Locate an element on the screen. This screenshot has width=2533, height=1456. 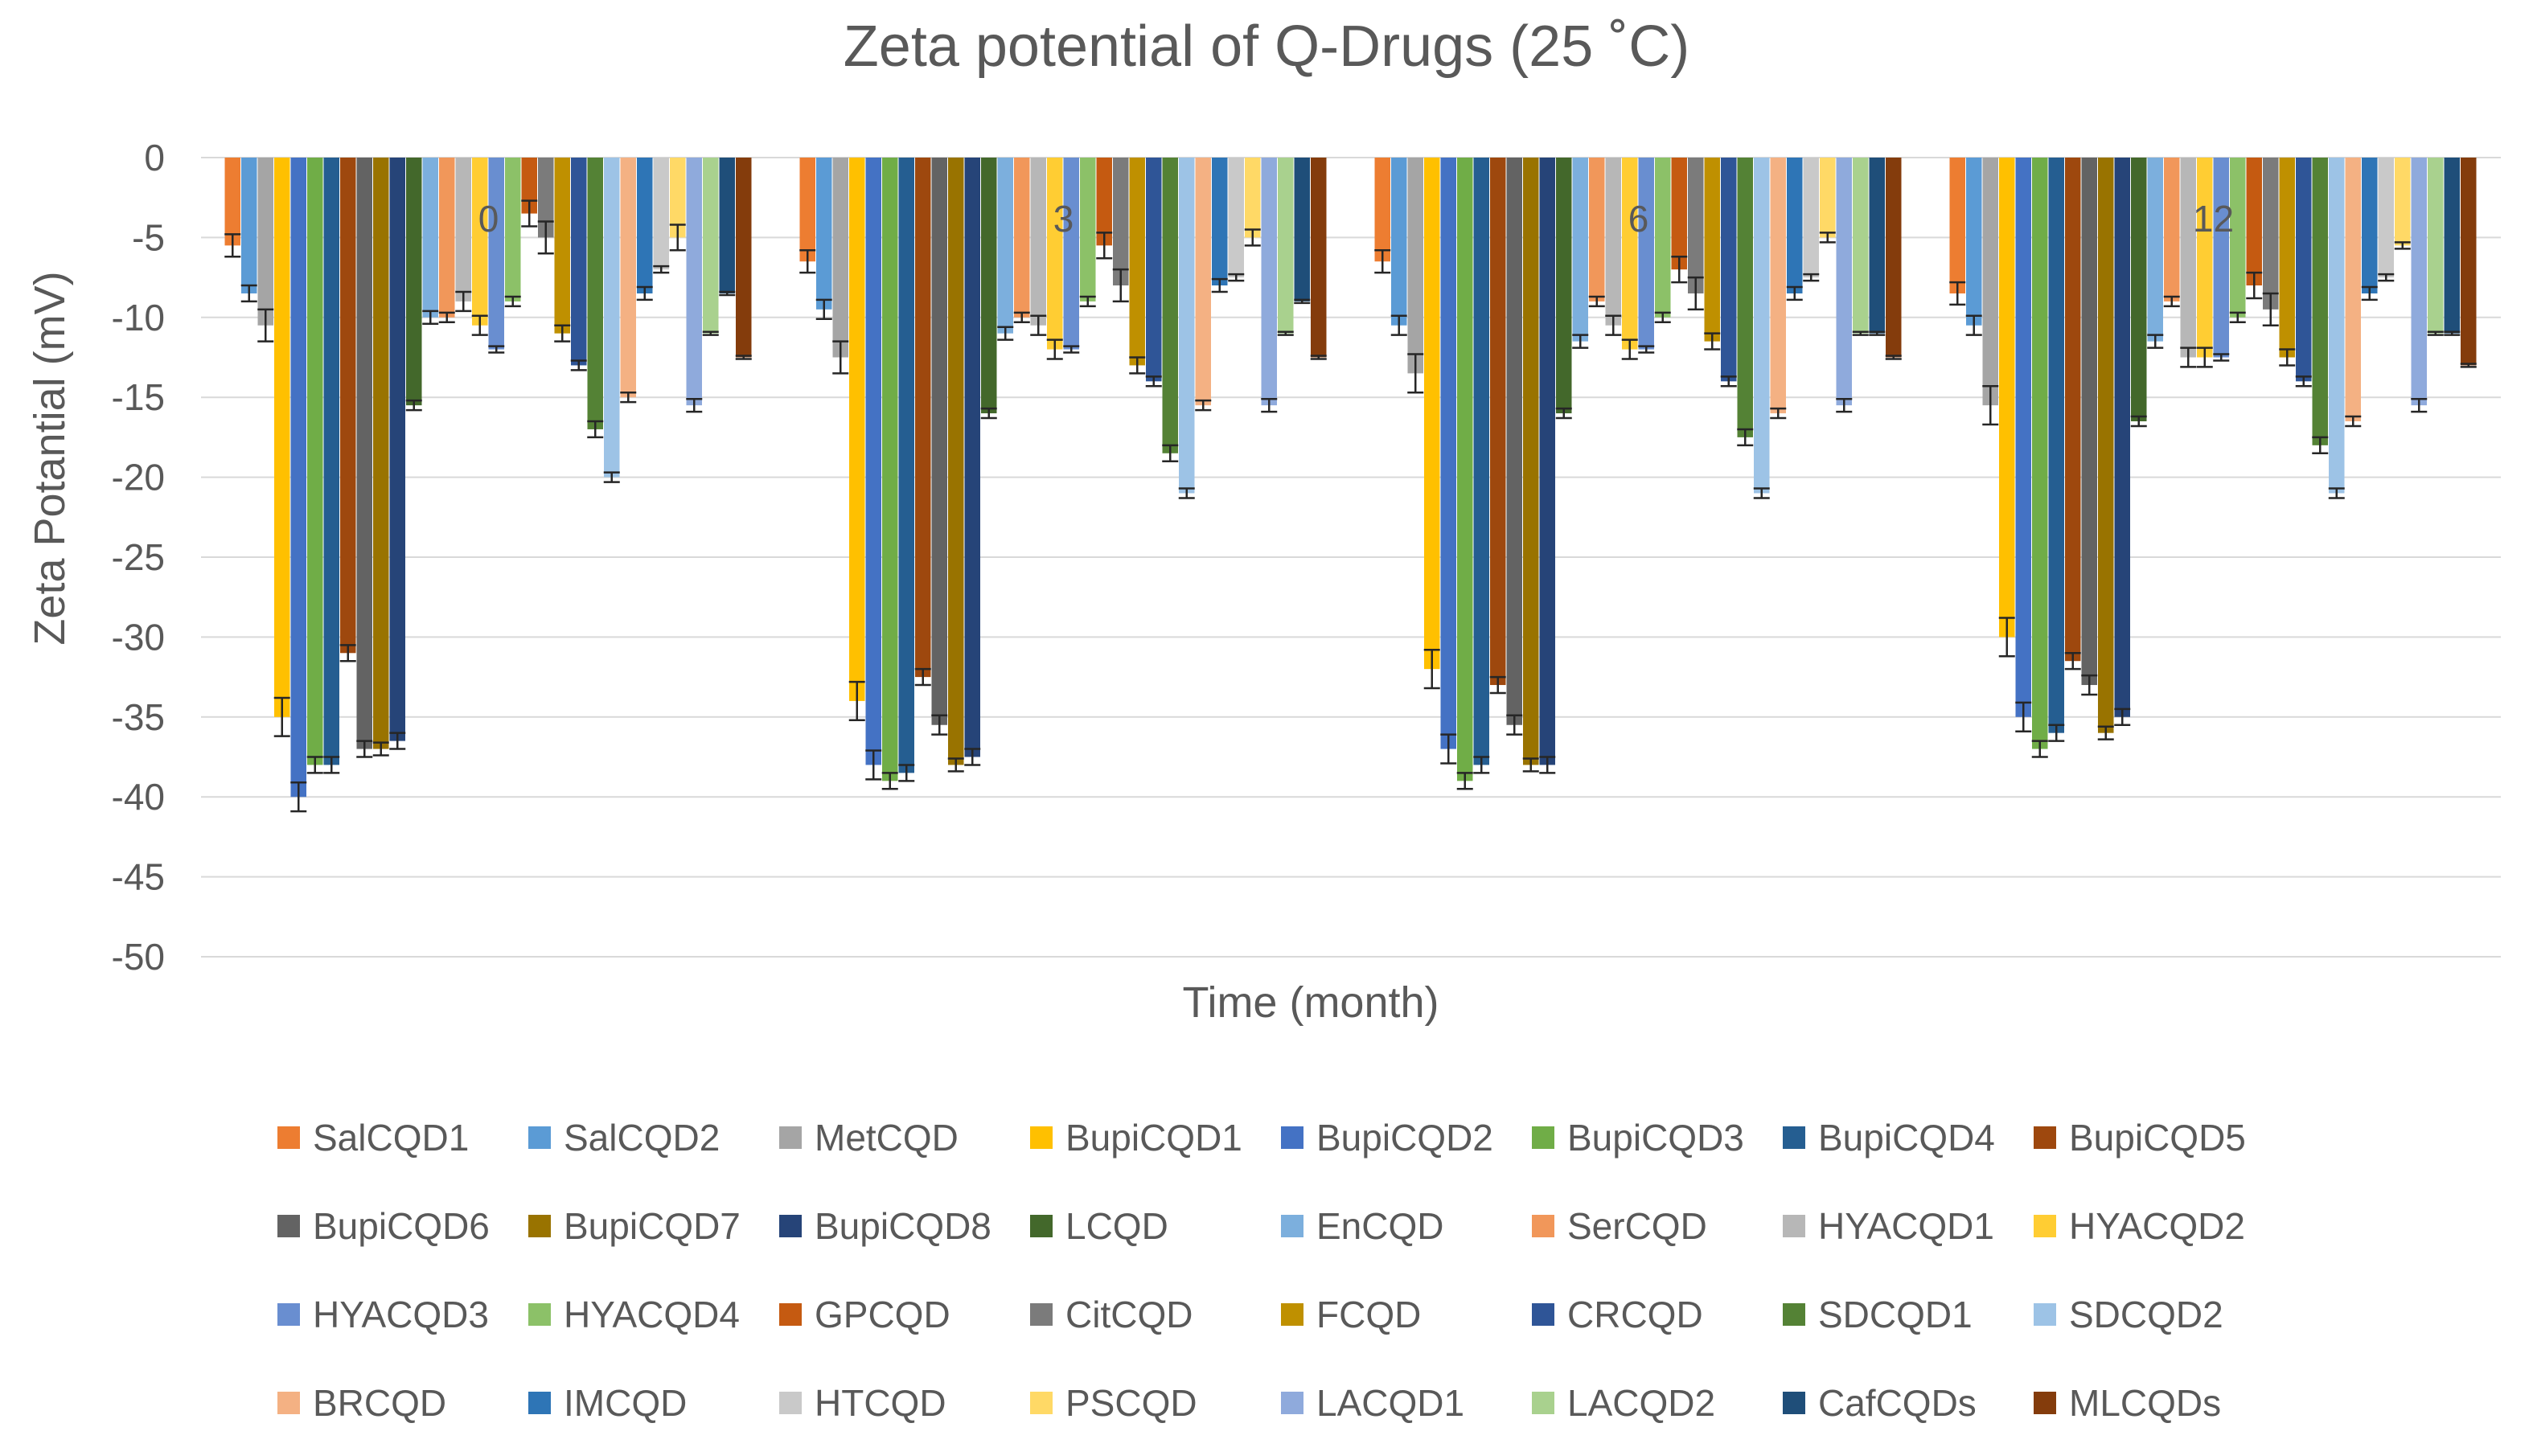
legend-item-BupiCQD6: BupiCQD6 is located at coordinates (383, 1226).